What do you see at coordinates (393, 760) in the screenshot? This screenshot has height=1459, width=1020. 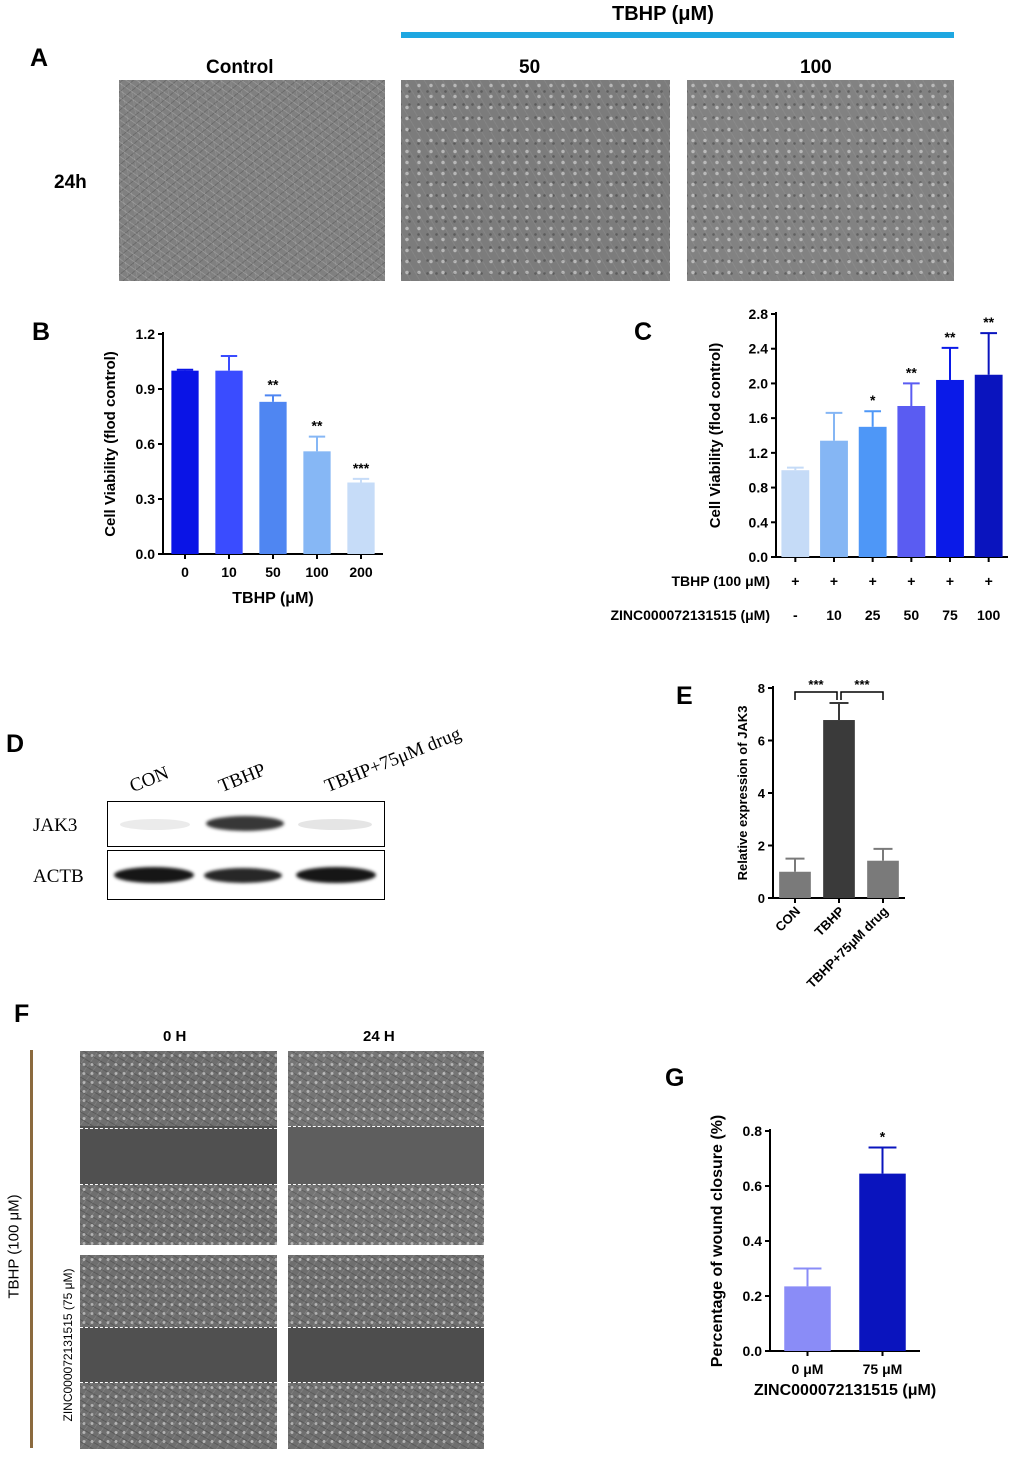 I see `blot-lane-tbhp-drug: TBHP+75μM drug` at bounding box center [393, 760].